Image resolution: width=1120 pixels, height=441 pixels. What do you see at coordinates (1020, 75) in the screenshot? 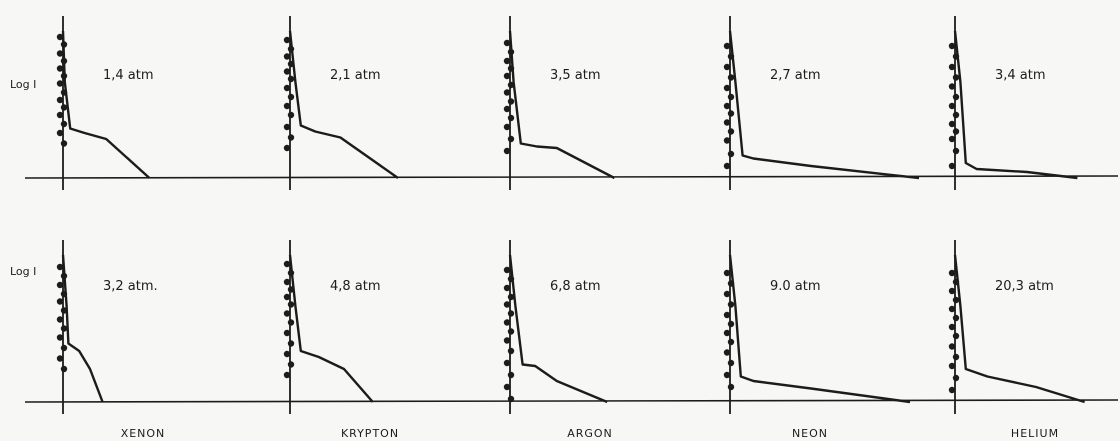
I see `pressure-label: 3,4 atm` at bounding box center [1020, 75].